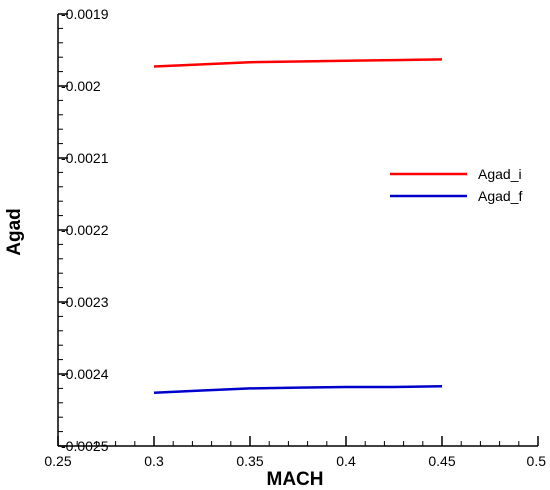 This screenshot has height=490, width=550. Describe the element at coordinates (298, 63) in the screenshot. I see `series-line-agad-i` at that location.